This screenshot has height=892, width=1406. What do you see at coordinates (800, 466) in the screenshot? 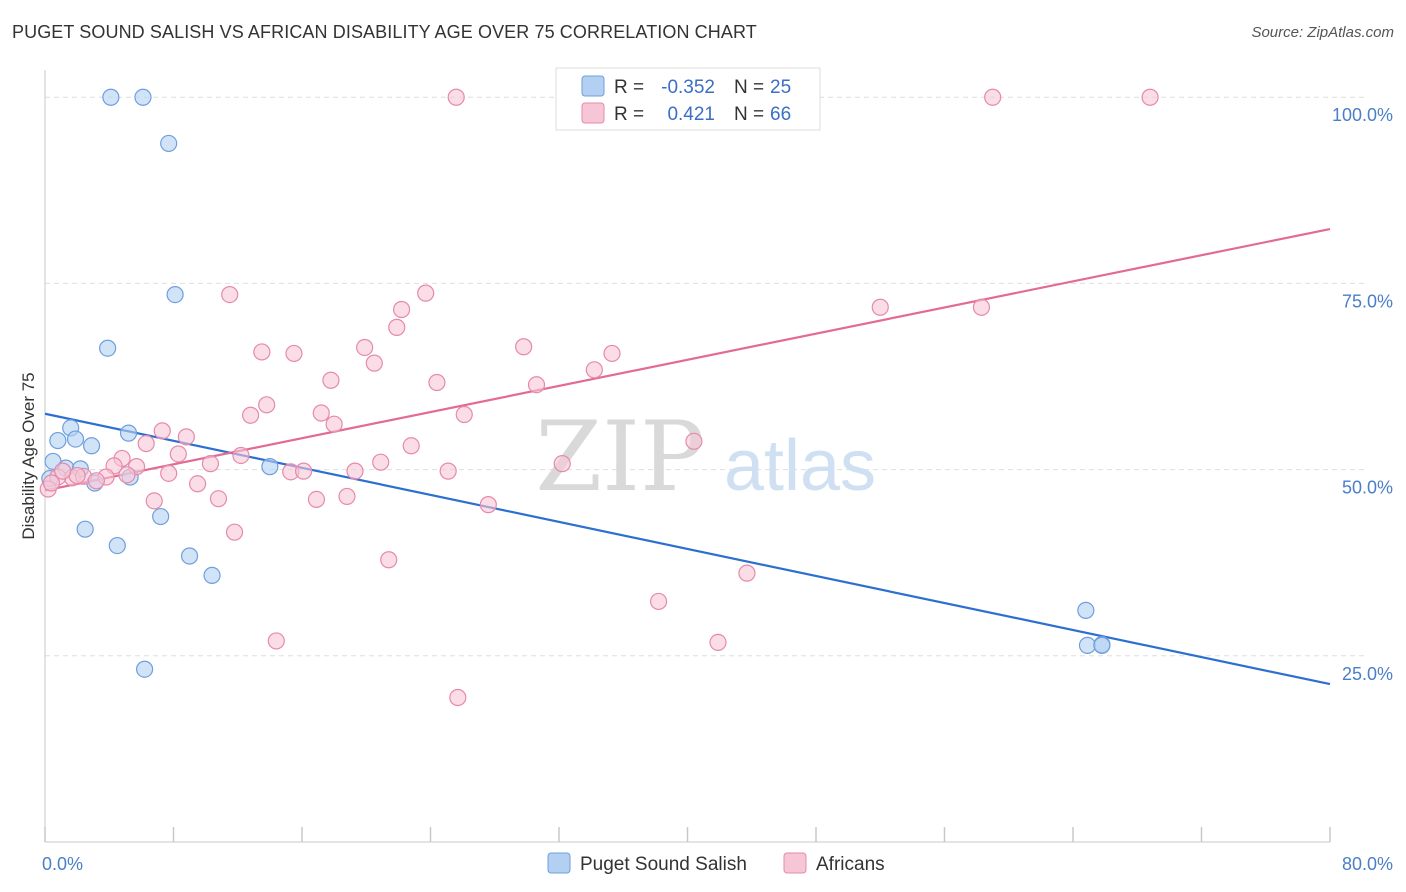
I see `watermark-atlas: atlas` at bounding box center [800, 466].